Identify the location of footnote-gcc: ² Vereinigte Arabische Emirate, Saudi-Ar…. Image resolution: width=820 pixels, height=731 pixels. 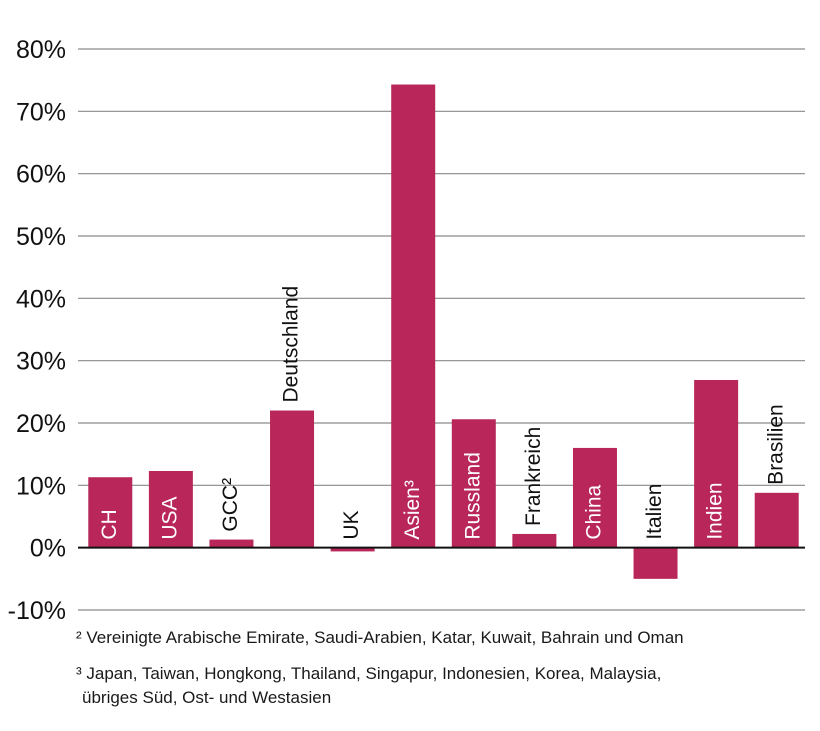
(380, 638).